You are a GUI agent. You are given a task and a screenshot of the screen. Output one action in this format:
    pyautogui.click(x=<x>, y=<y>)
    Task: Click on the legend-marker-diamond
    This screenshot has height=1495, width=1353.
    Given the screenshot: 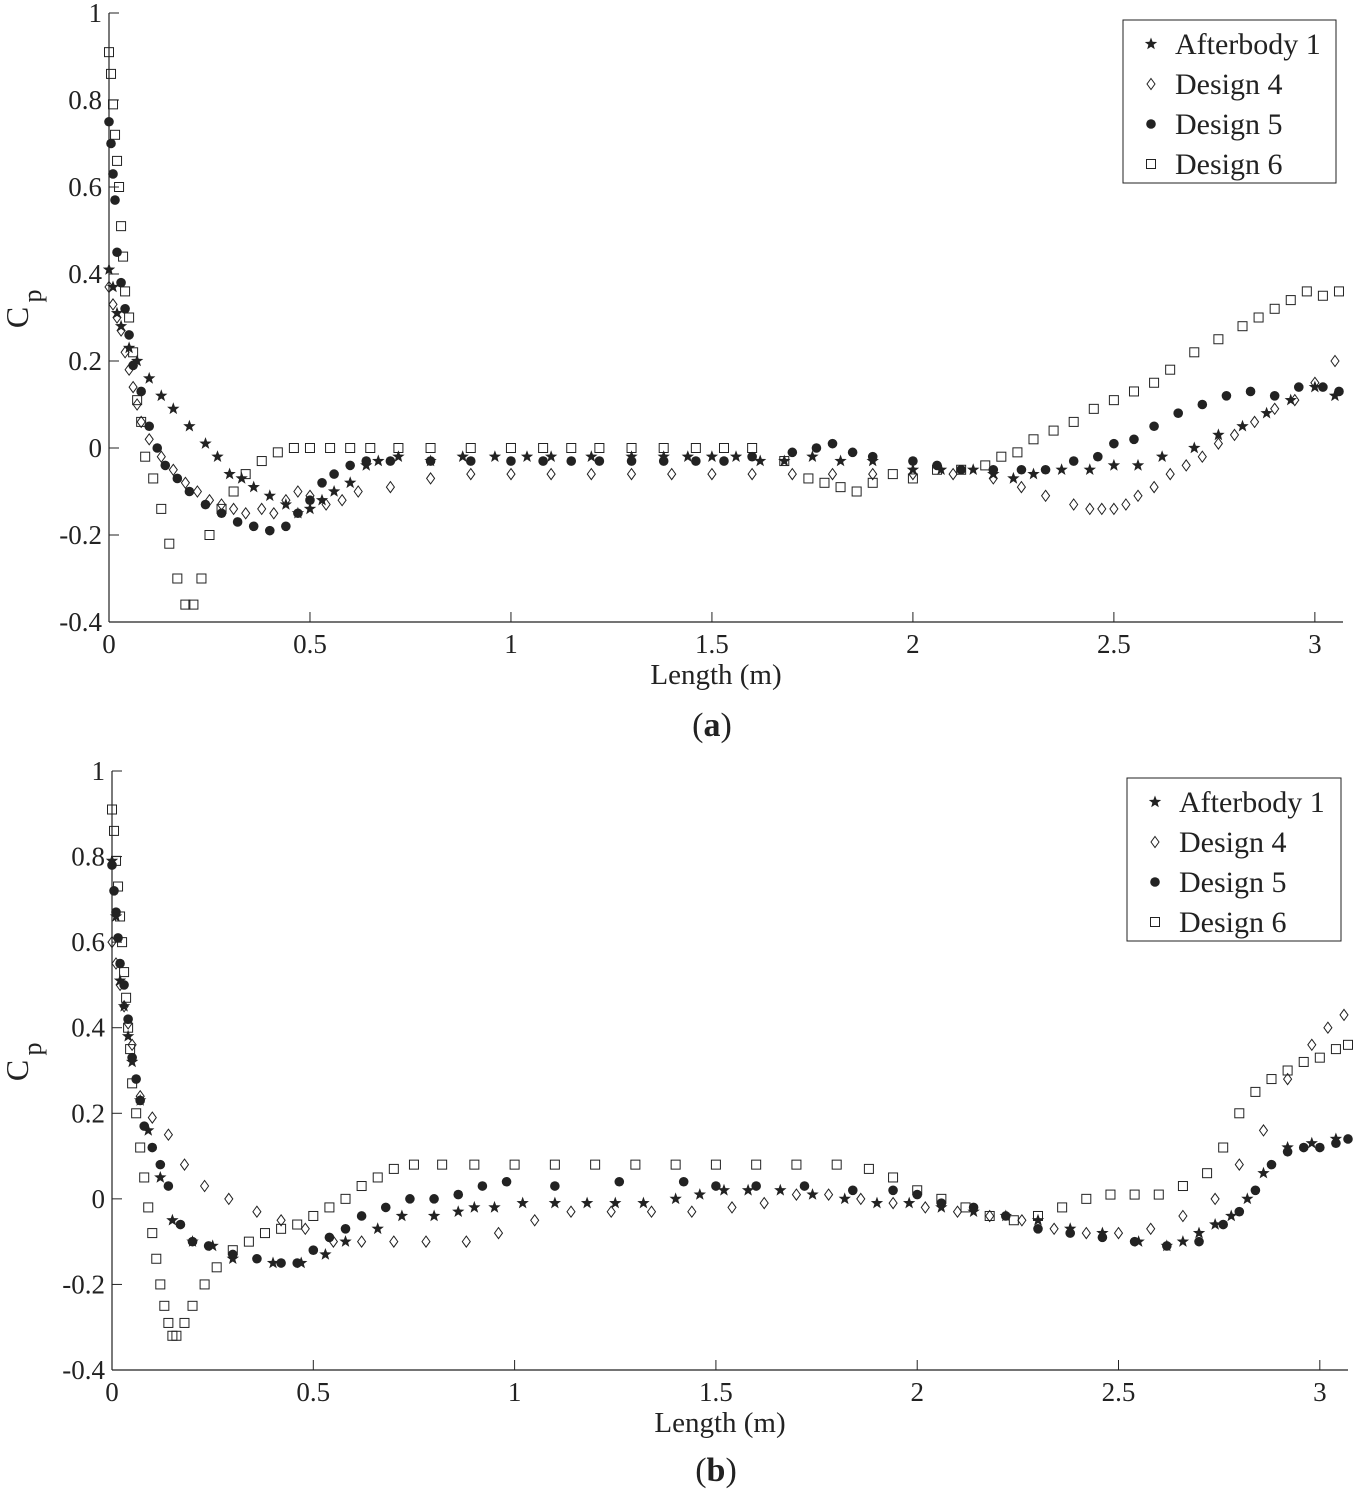 What is the action you would take?
    pyautogui.click(x=1155, y=842)
    